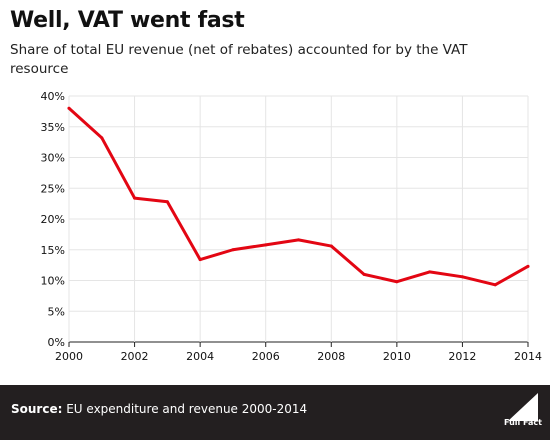 The height and width of the screenshot is (440, 550). What do you see at coordinates (37, 409) in the screenshot?
I see `source-label: Source:` at bounding box center [37, 409].